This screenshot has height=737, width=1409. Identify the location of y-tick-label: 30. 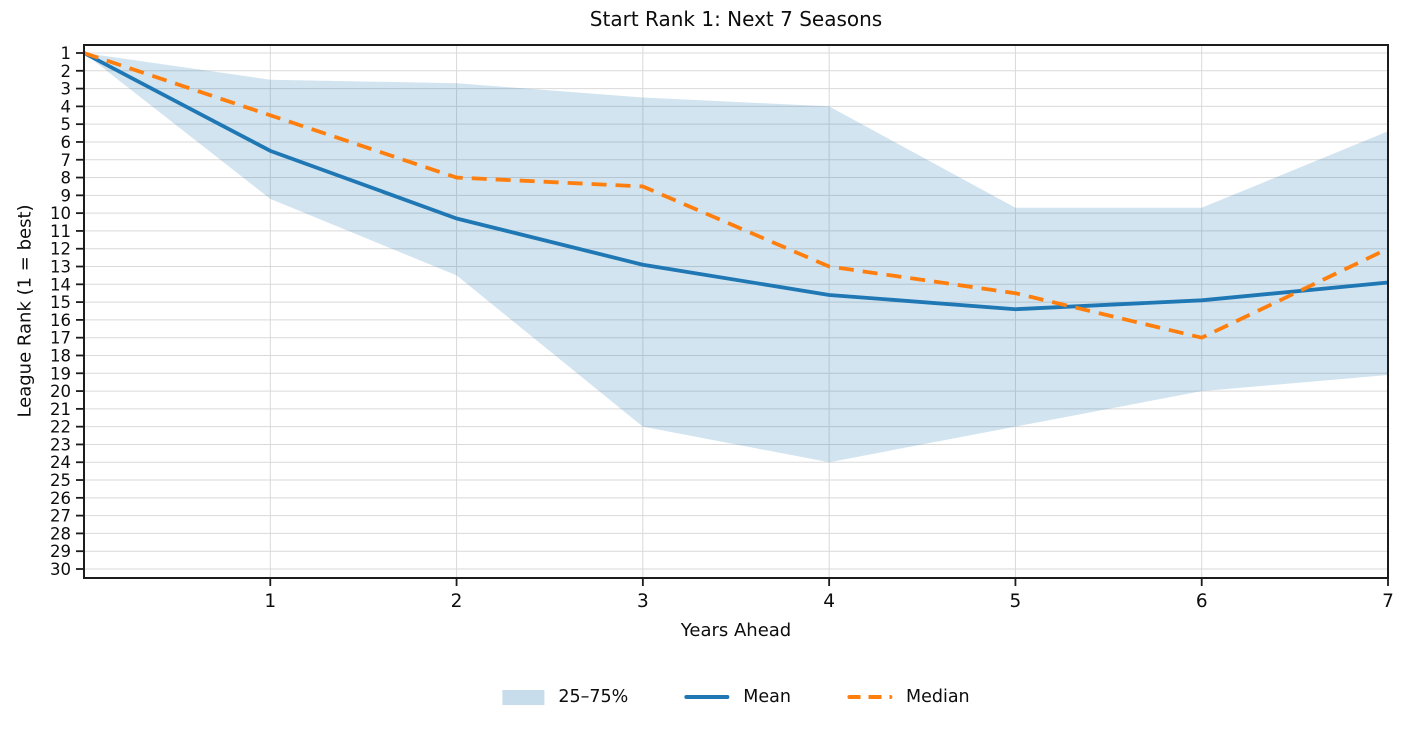
(60, 569).